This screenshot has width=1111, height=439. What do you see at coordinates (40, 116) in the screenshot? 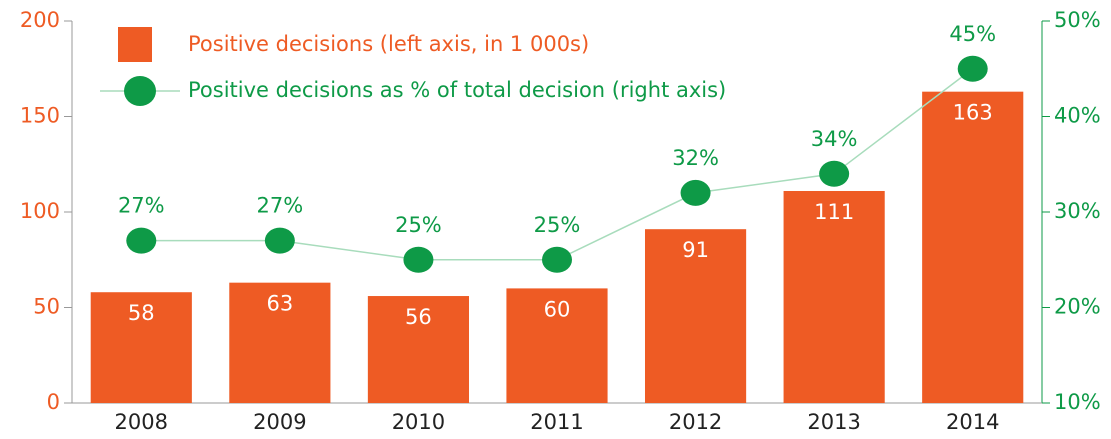
I see `y-tick-label: 150` at bounding box center [40, 116].